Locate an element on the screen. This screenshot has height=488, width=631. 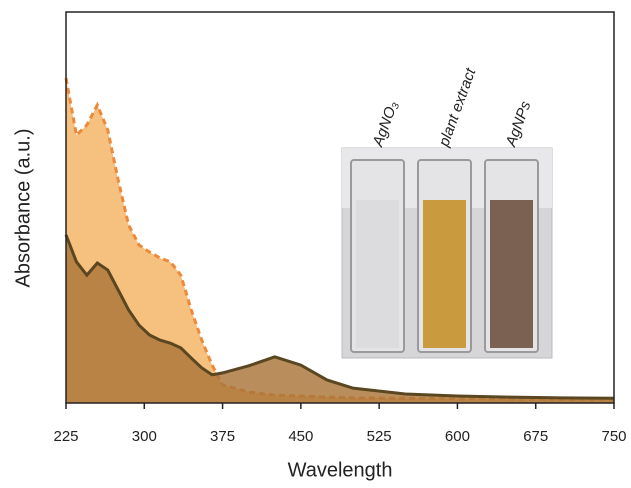
x-tick-label: 225 is located at coordinates (65, 436).